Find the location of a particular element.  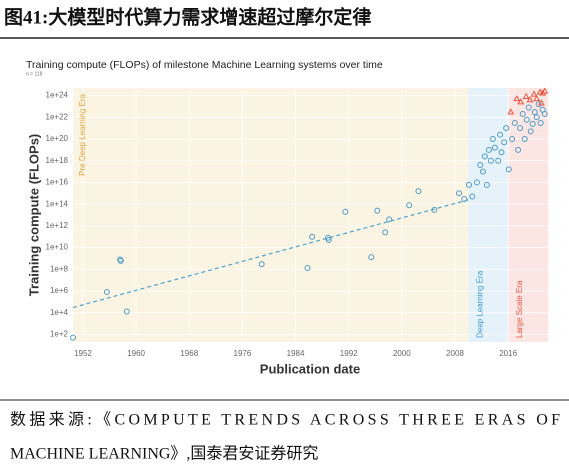

x-tick-label: 1976 is located at coordinates (243, 353).